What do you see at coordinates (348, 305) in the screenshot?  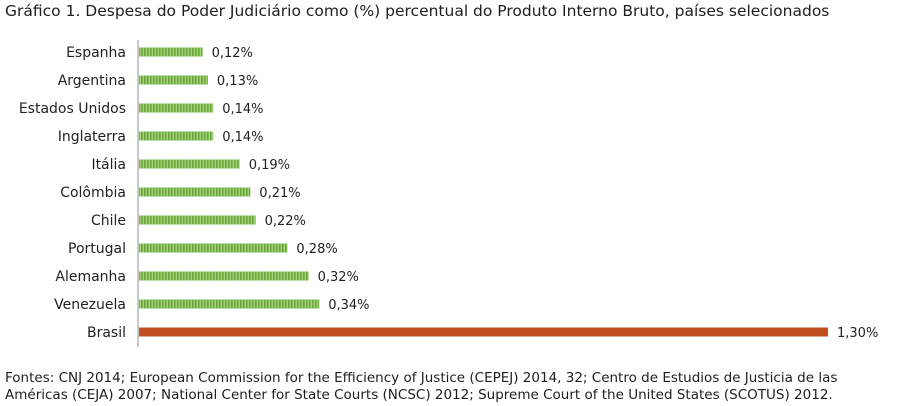 I see `value-label: 0,34%` at bounding box center [348, 305].